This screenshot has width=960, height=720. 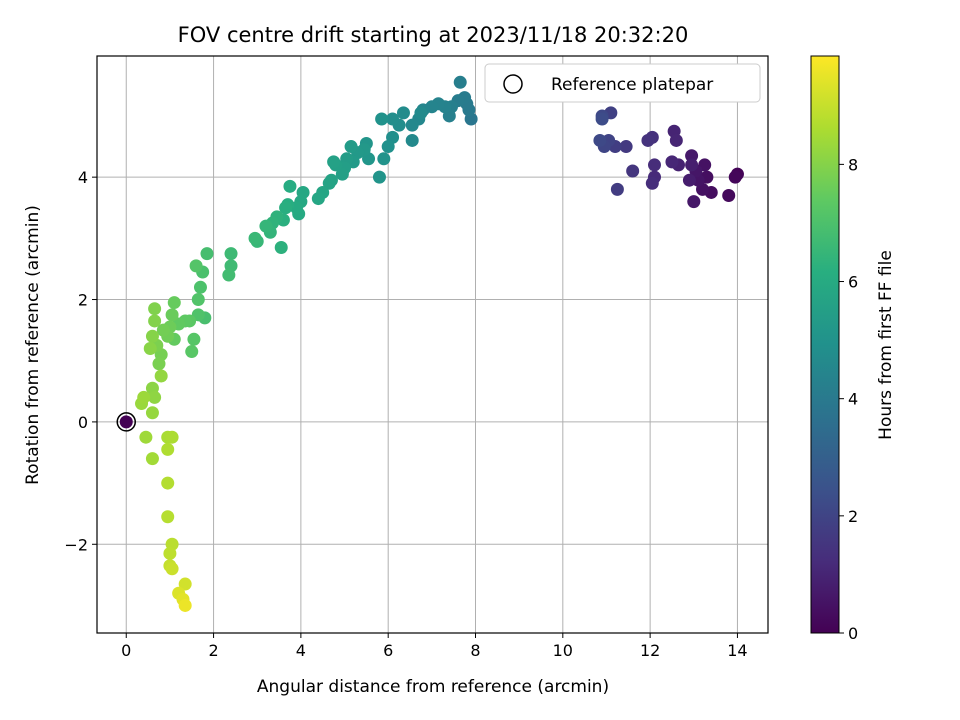 I want to click on reference-marker, so click(x=126, y=422).